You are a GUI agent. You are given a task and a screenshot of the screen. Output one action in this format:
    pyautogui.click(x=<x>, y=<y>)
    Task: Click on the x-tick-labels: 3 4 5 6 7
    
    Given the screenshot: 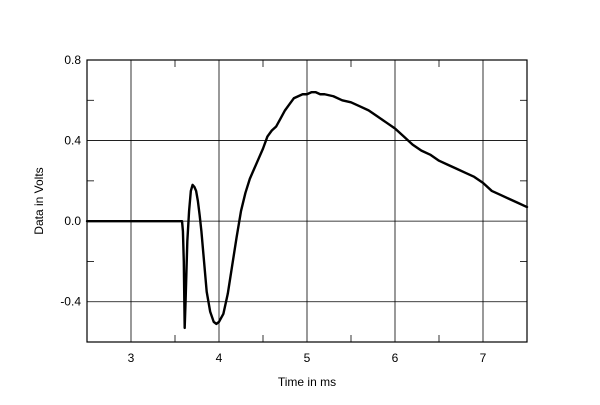 What is the action you would take?
    pyautogui.click(x=307, y=358)
    